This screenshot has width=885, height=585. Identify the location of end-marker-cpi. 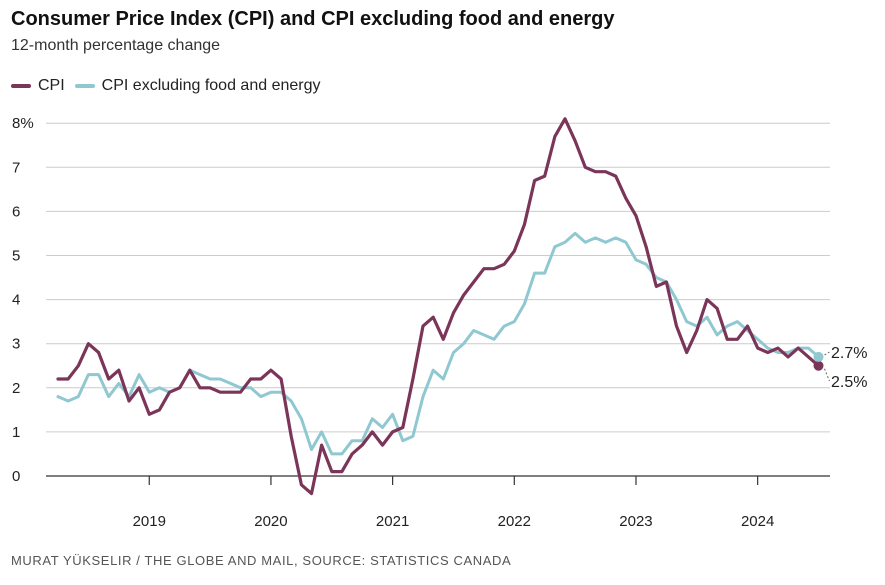
(818, 365).